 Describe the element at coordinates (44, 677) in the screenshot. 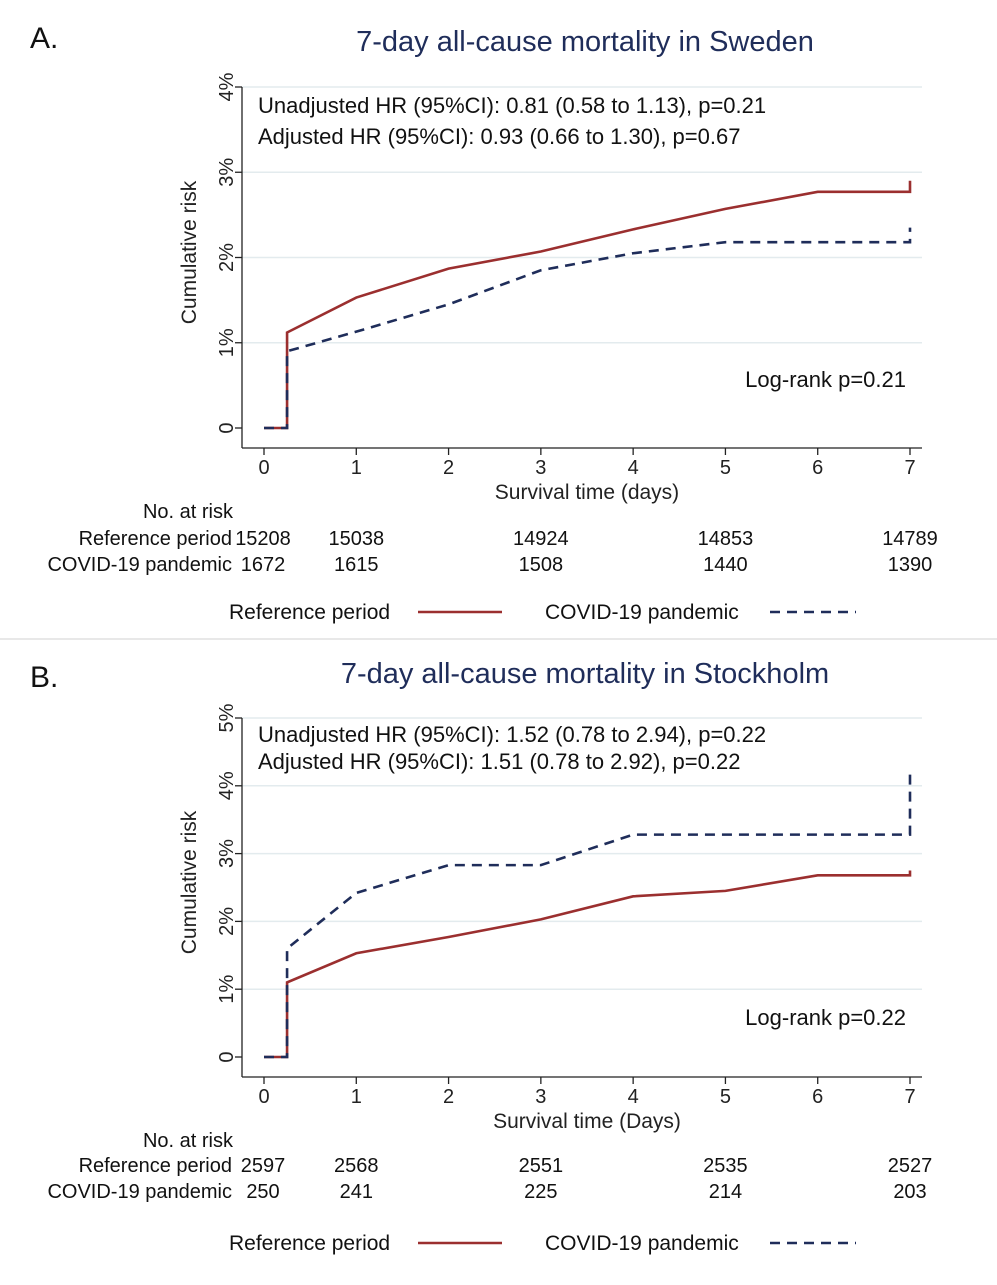

I see `panel-label: B.` at that location.